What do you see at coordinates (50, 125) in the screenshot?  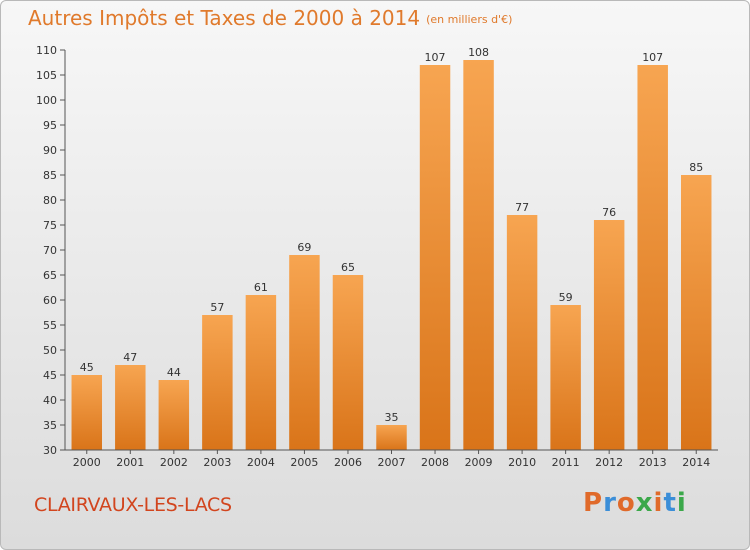 I see `y-tick-label: 95` at bounding box center [50, 125].